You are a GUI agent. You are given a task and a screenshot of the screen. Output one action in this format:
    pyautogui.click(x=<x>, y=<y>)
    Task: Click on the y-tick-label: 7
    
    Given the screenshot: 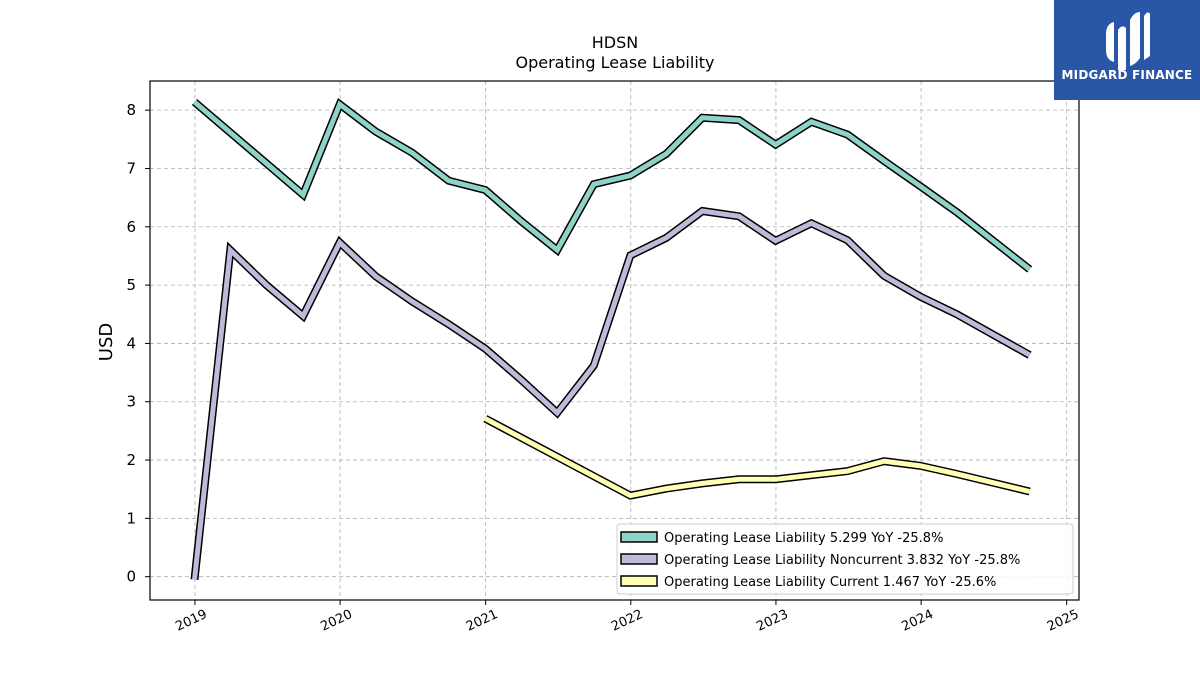 What is the action you would take?
    pyautogui.click(x=131, y=168)
    